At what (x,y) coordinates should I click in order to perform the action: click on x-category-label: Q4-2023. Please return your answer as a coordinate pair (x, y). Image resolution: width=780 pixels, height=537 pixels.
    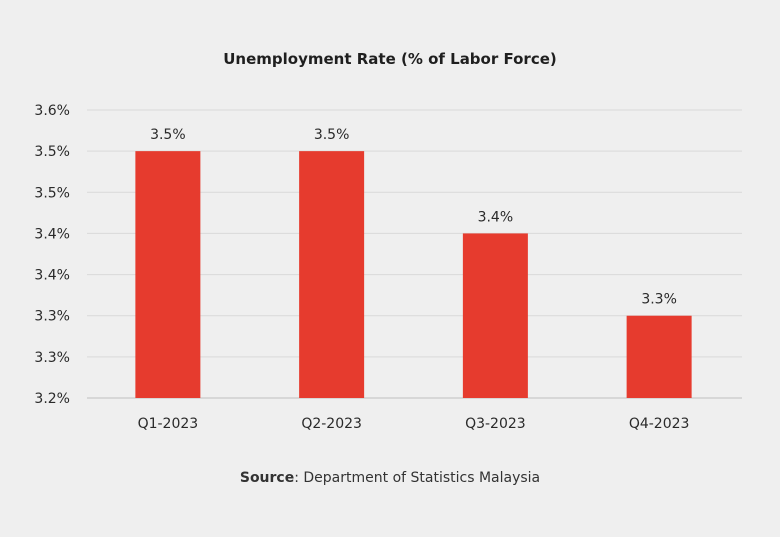
    Looking at the image, I should click on (659, 424).